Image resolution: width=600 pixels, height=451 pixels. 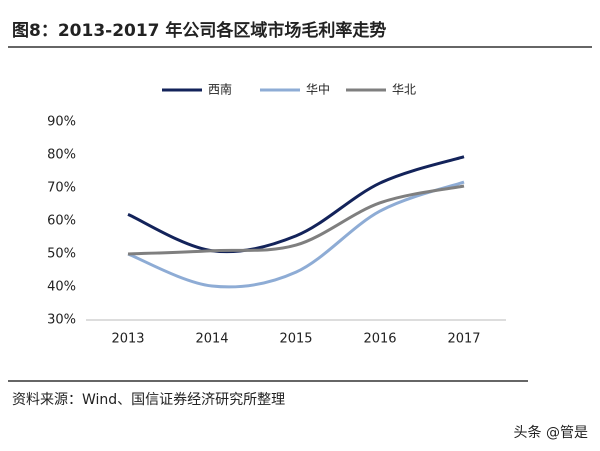 What do you see at coordinates (61, 122) in the screenshot?
I see `y-tick-label: 90%` at bounding box center [61, 122].